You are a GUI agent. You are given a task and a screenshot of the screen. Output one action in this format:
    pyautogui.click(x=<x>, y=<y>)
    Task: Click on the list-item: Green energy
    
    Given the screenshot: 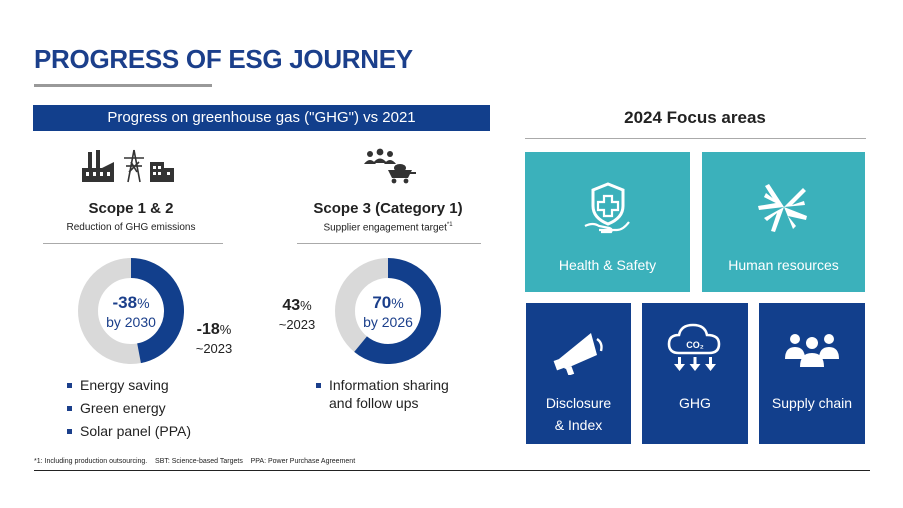 What is the action you would take?
    pyautogui.click(x=128, y=408)
    